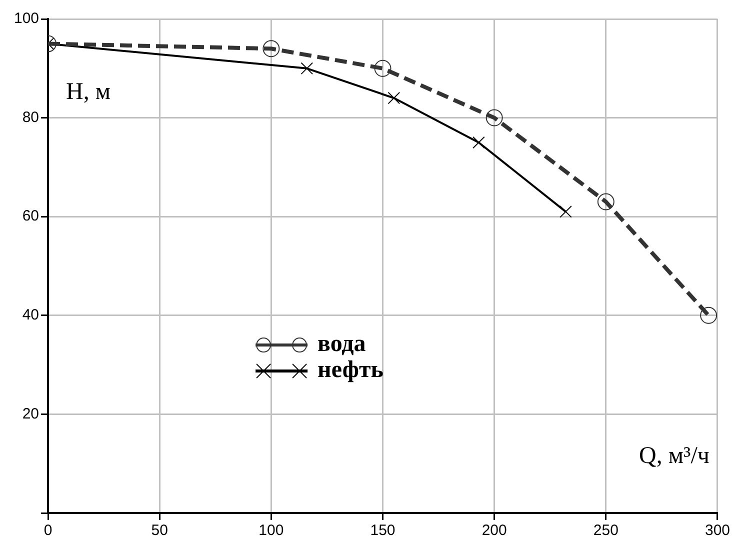 This screenshot has height=550, width=740. What do you see at coordinates (31, 117) in the screenshot?
I see `y-tick-label: 80` at bounding box center [31, 117].